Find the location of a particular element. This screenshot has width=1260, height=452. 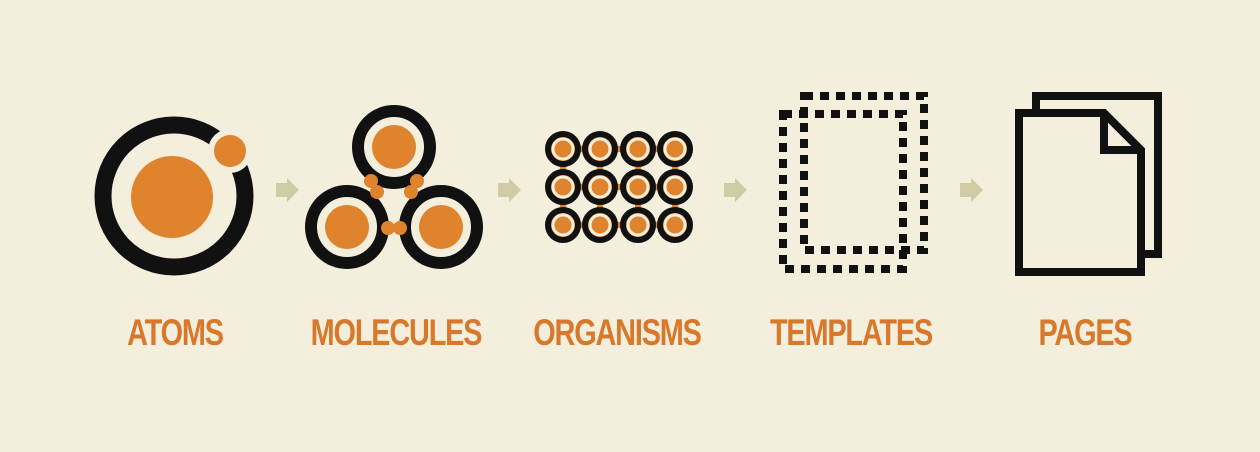

organism-icon is located at coordinates (619, 187).